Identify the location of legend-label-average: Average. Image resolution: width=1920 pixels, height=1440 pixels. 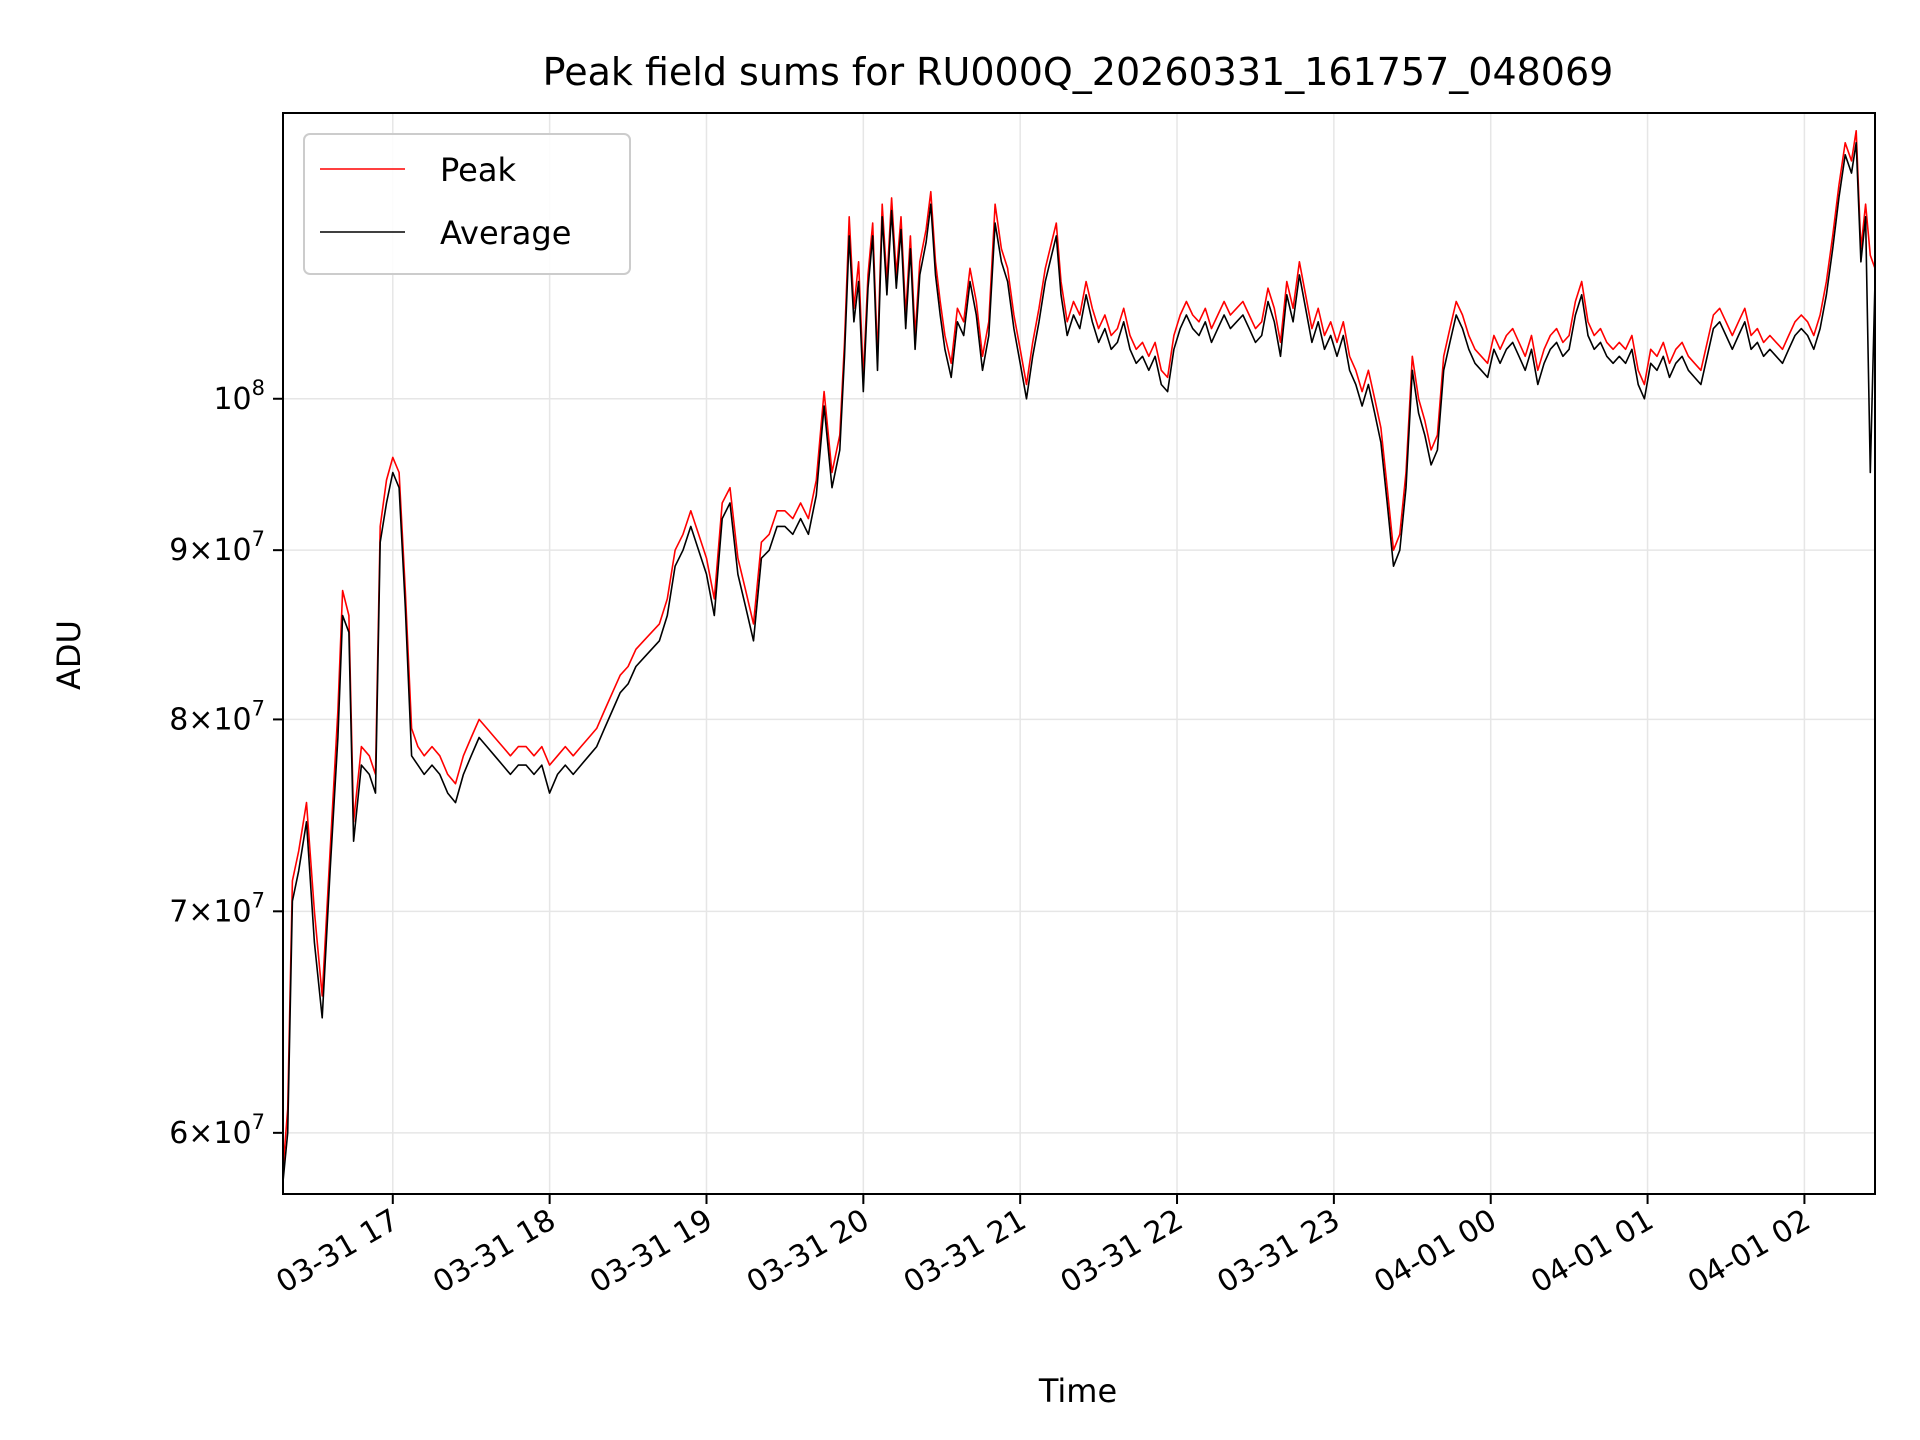
(505, 233).